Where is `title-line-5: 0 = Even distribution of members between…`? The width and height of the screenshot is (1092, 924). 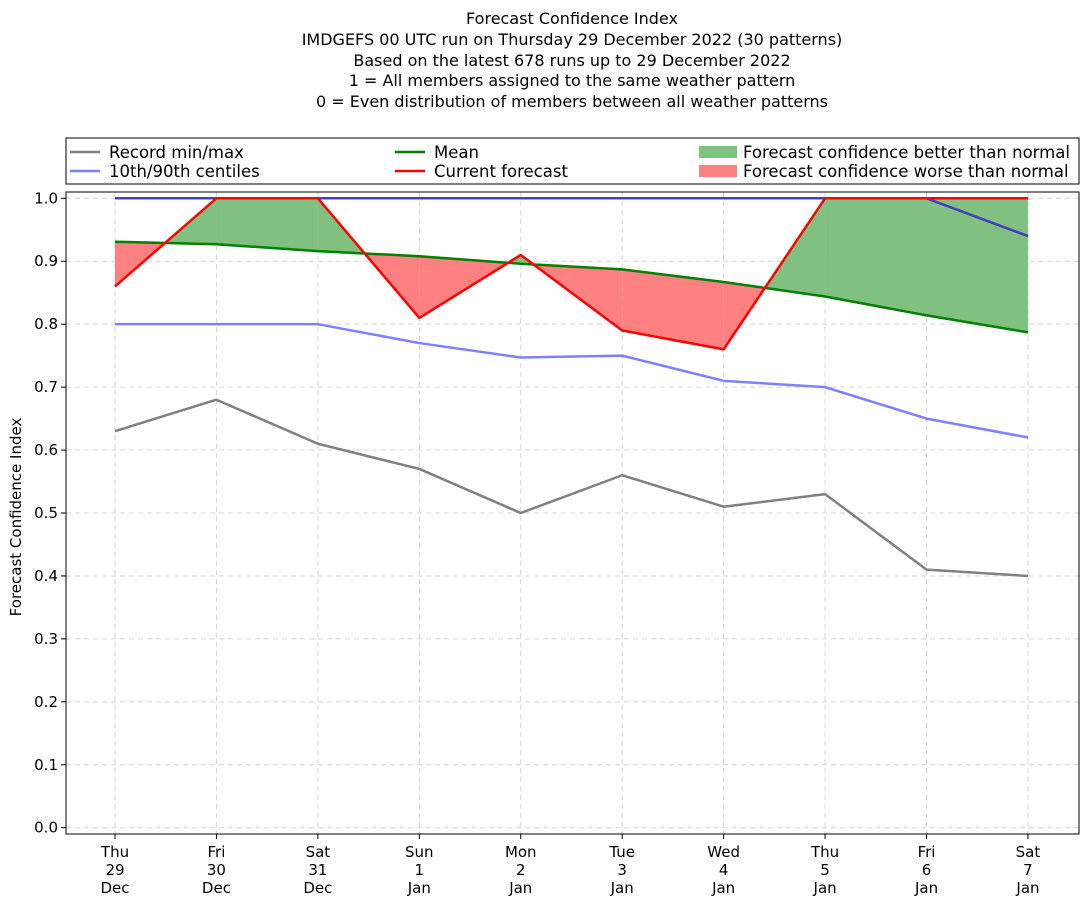
title-line-5: 0 = Even distribution of members between… is located at coordinates (572, 101).